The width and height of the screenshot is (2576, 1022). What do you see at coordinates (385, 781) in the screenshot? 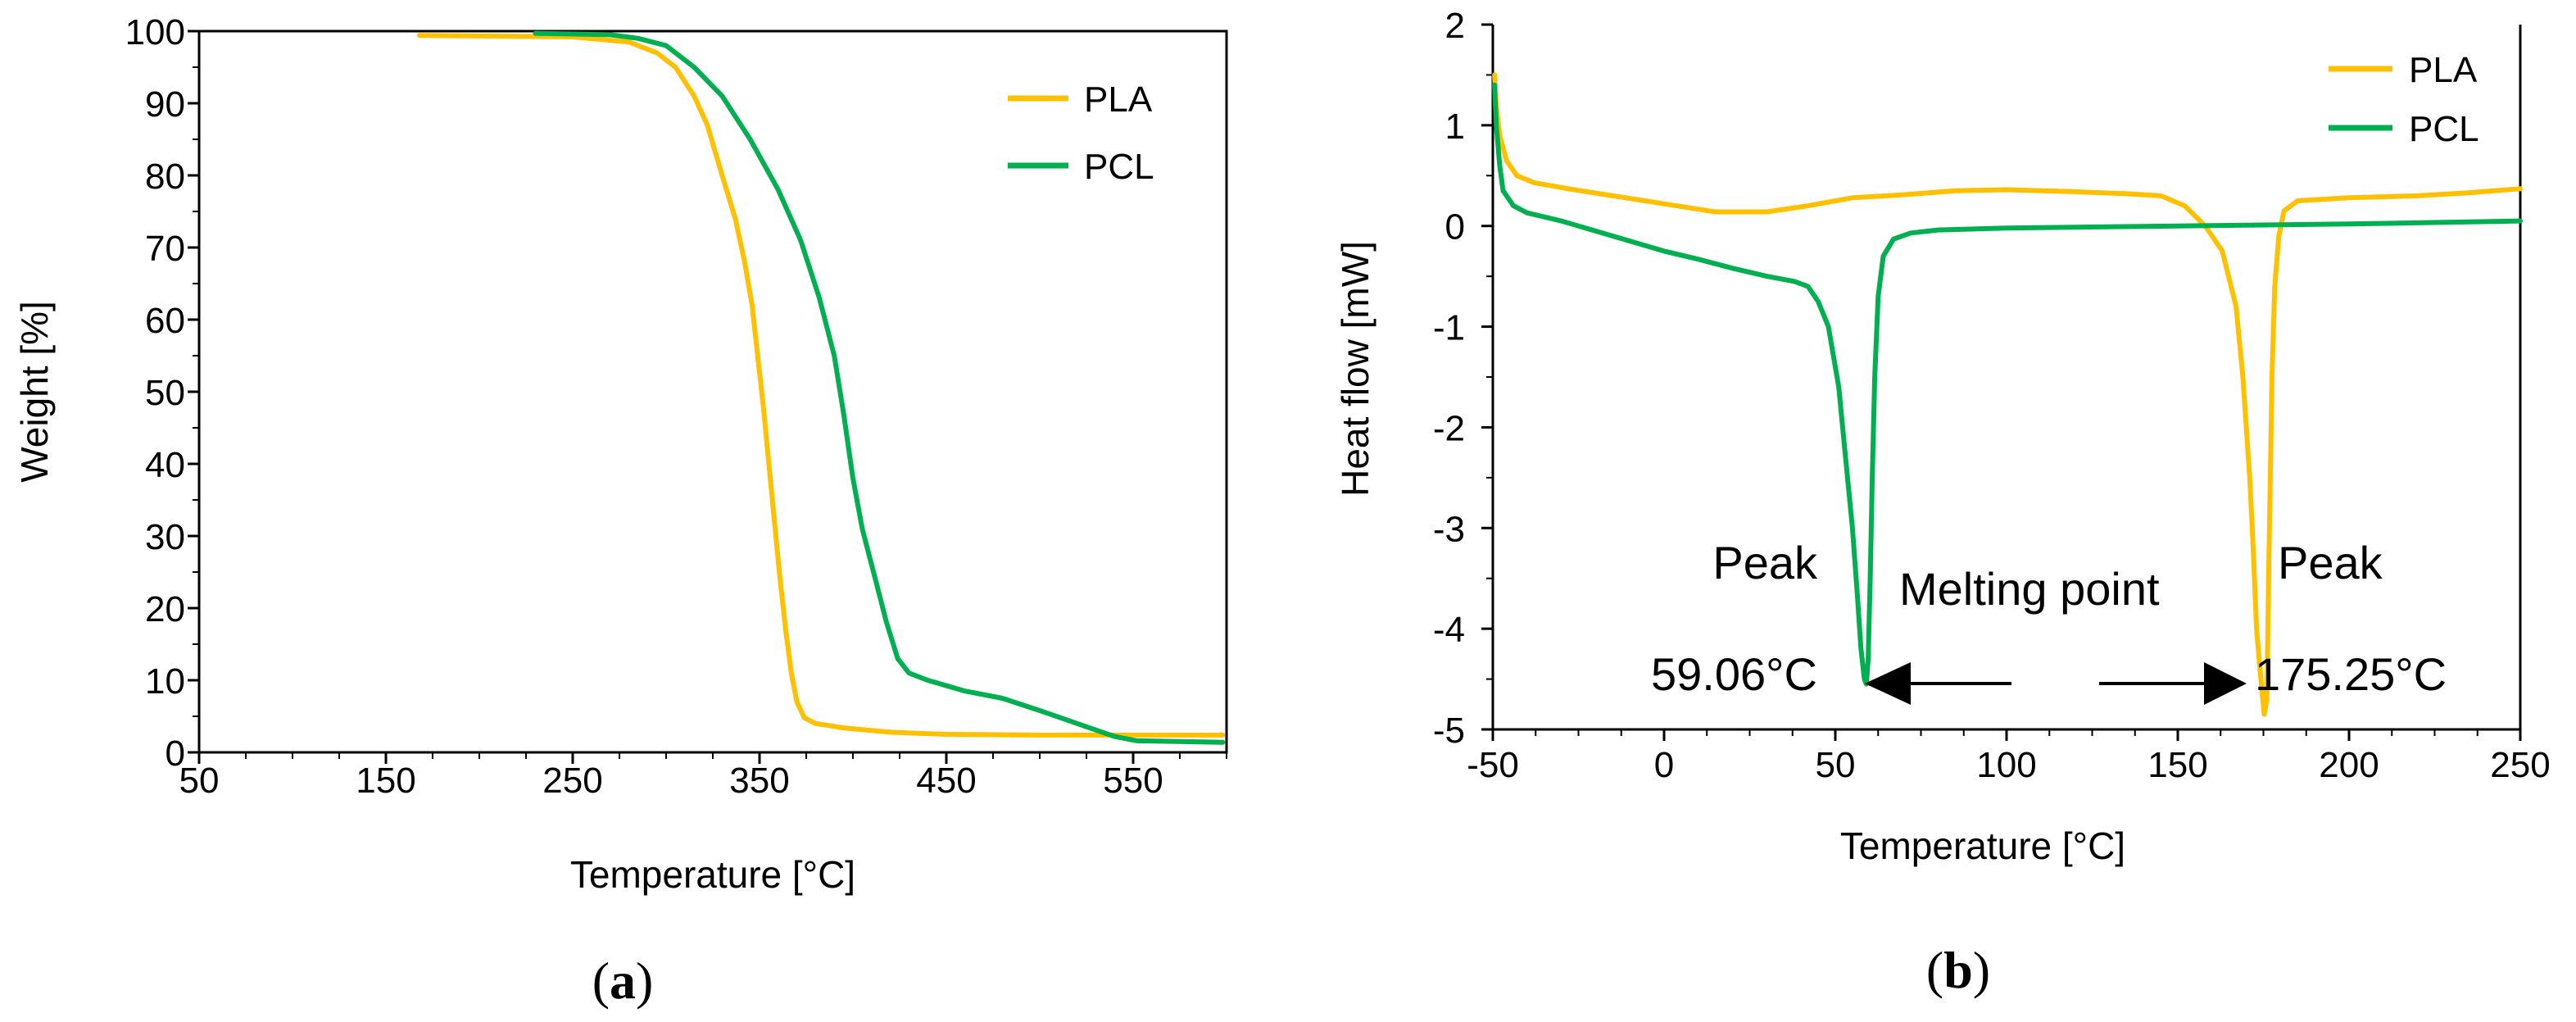
I see `panel-a-x-tick-label: 150` at bounding box center [385, 781].